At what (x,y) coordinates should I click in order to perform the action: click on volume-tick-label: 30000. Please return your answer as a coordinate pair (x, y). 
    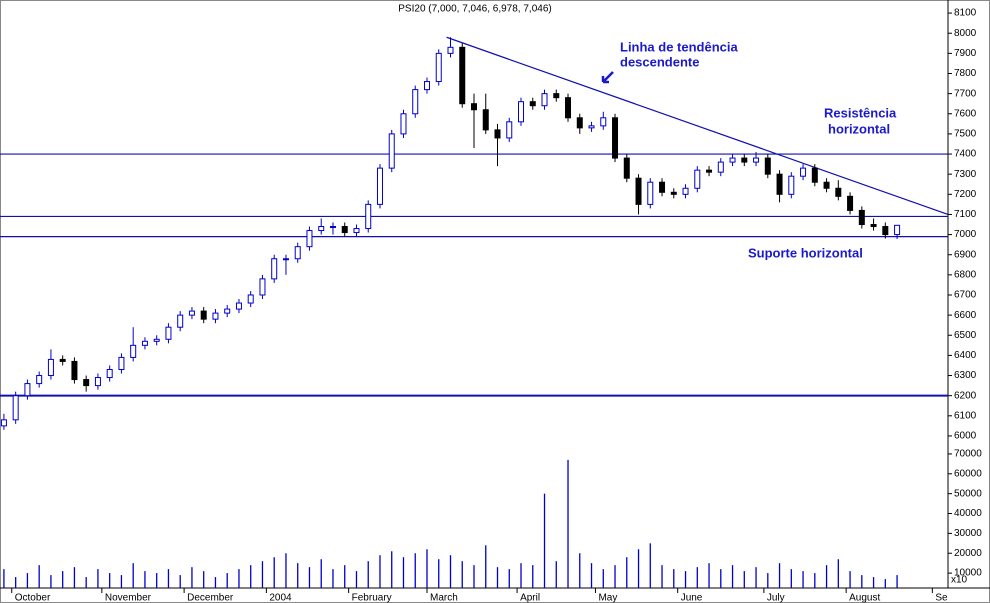
    Looking at the image, I should click on (968, 533).